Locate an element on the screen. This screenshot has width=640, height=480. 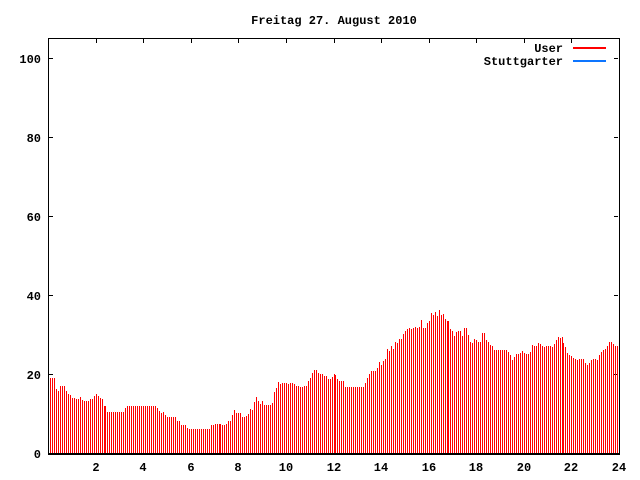
svg-text: 16 is located at coordinates (429, 468).